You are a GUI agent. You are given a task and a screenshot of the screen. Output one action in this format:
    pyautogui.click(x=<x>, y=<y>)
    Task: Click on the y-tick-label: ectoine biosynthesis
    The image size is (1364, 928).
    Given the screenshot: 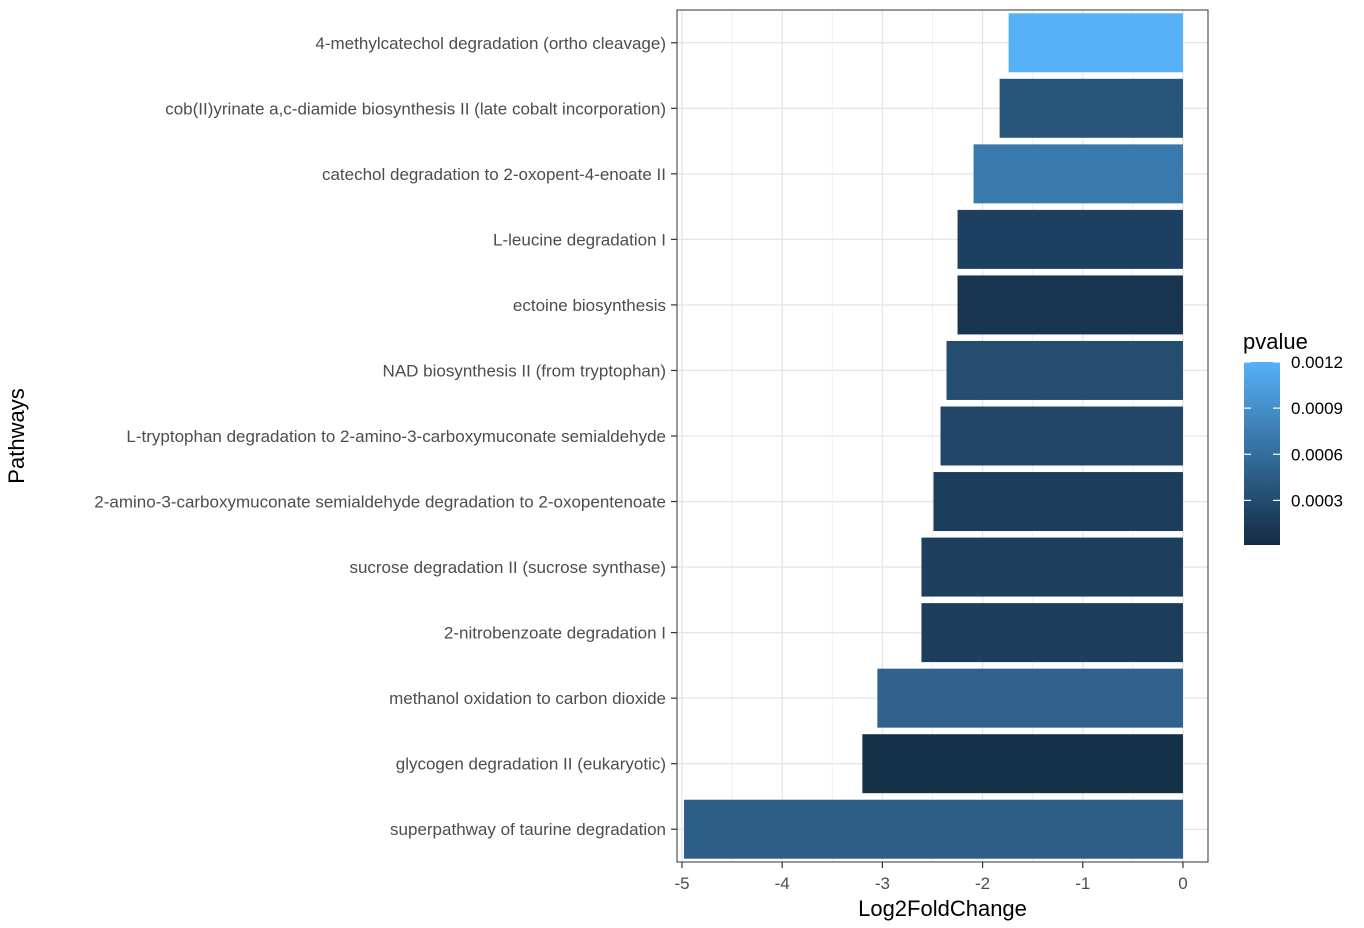 What is the action you would take?
    pyautogui.click(x=589, y=305)
    